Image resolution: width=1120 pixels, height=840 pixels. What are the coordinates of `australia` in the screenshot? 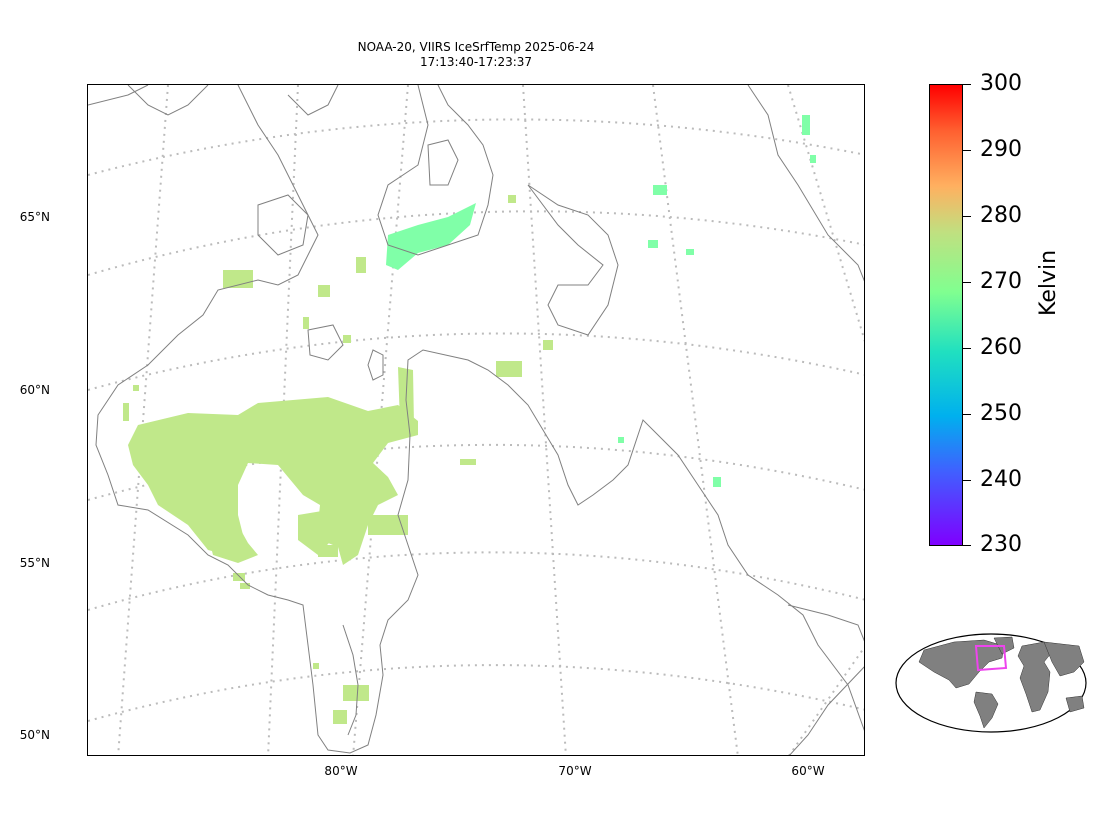 It's located at (1075, 704).